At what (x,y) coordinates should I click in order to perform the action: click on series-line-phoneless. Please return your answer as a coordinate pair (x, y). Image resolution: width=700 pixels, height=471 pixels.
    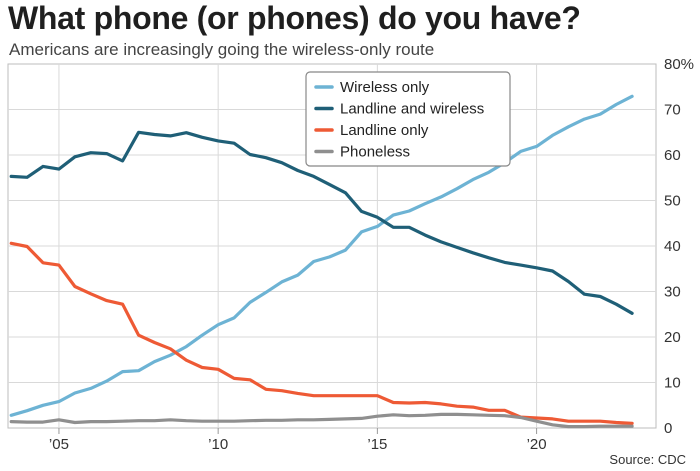
    Looking at the image, I should click on (321, 420).